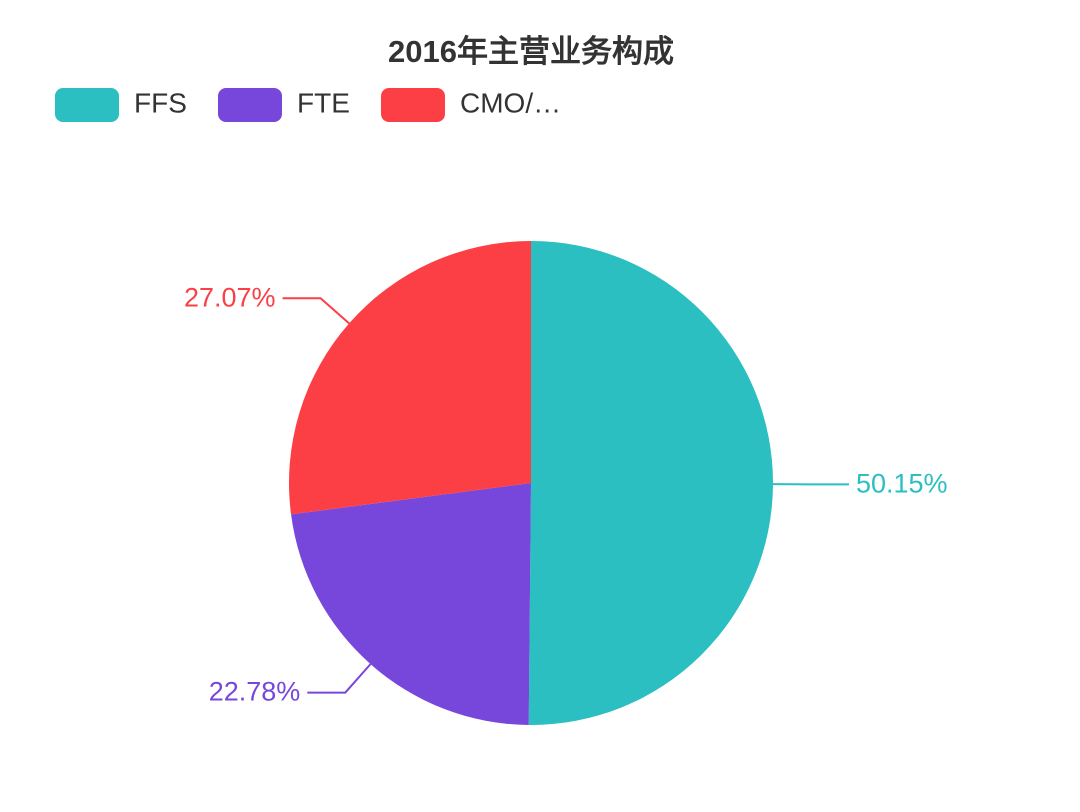  Describe the element at coordinates (531, 51) in the screenshot. I see `chart-title: 2016年主营业务构成` at that location.